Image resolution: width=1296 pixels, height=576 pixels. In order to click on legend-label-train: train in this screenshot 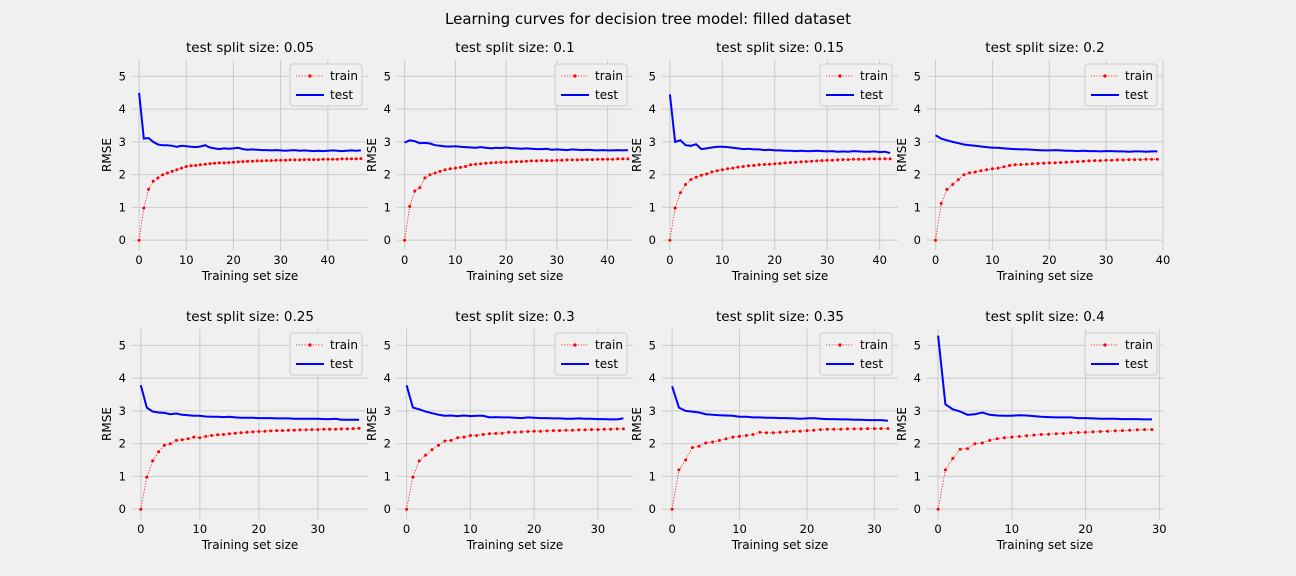, I will do `click(344, 345)`.